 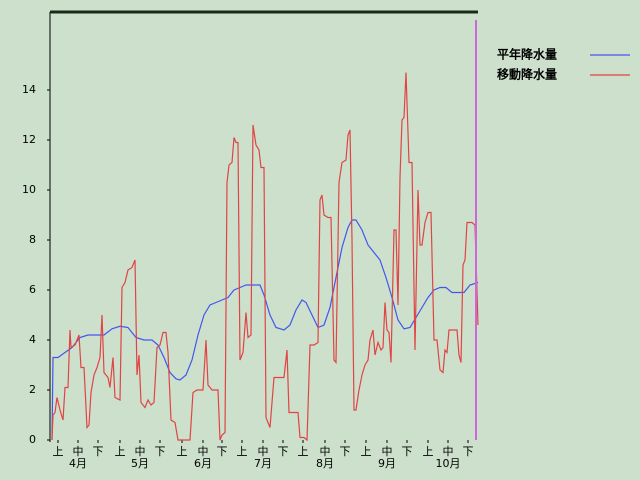 I want to click on month-label: 6月, so click(x=203, y=463).